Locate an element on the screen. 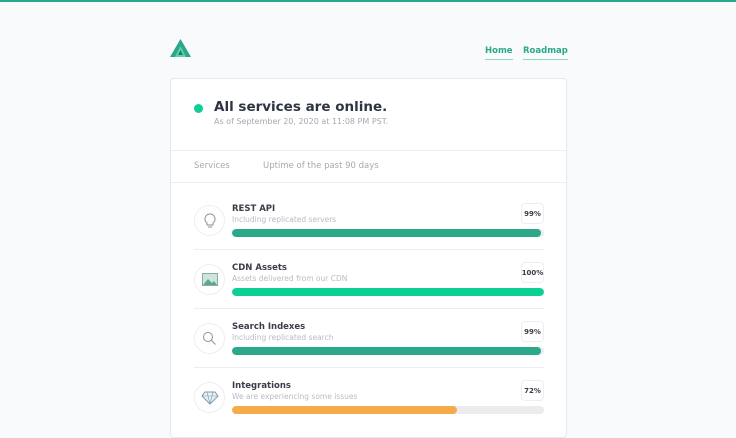 The width and height of the screenshot is (736, 438). column-services: Services is located at coordinates (212, 166).